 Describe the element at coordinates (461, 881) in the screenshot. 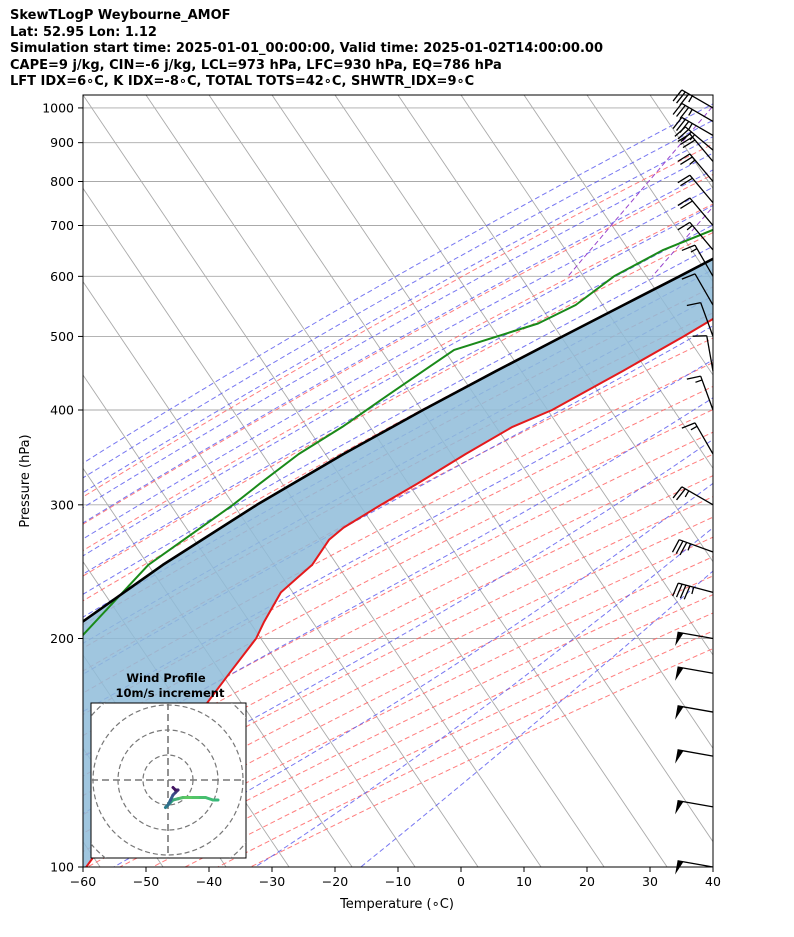

I see `x-tick-label: 0` at that location.